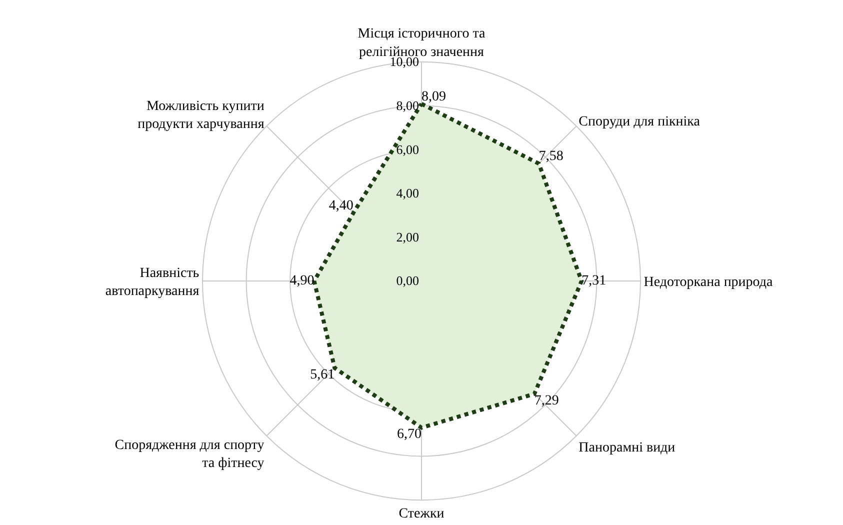  Describe the element at coordinates (639, 122) in the screenshot. I see `spoke-label: Споруди для пікніка` at that location.